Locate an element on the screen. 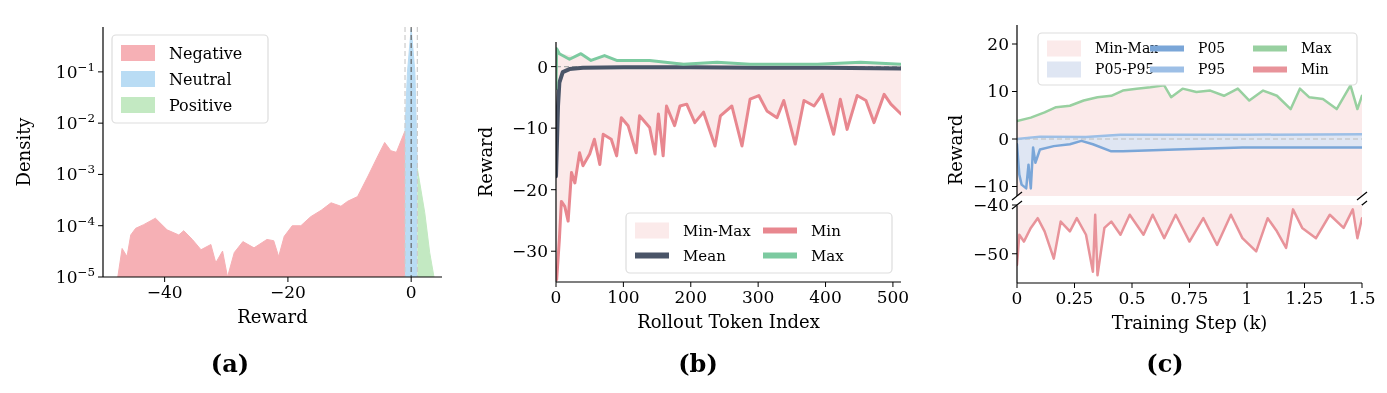 The image size is (1387, 393). y-tick-label: 10$^{−3}$ is located at coordinates (75, 173).